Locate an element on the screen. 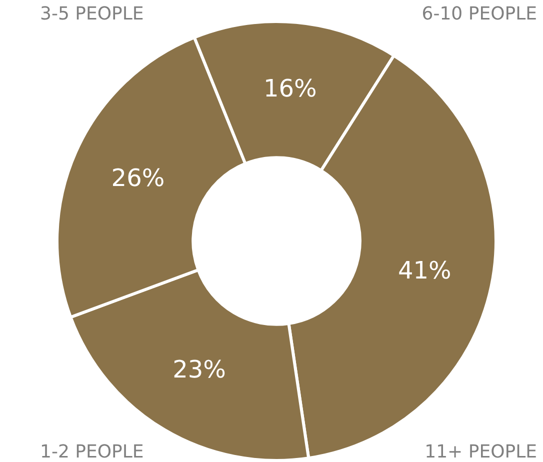  data-label: 16% is located at coordinates (290, 88).